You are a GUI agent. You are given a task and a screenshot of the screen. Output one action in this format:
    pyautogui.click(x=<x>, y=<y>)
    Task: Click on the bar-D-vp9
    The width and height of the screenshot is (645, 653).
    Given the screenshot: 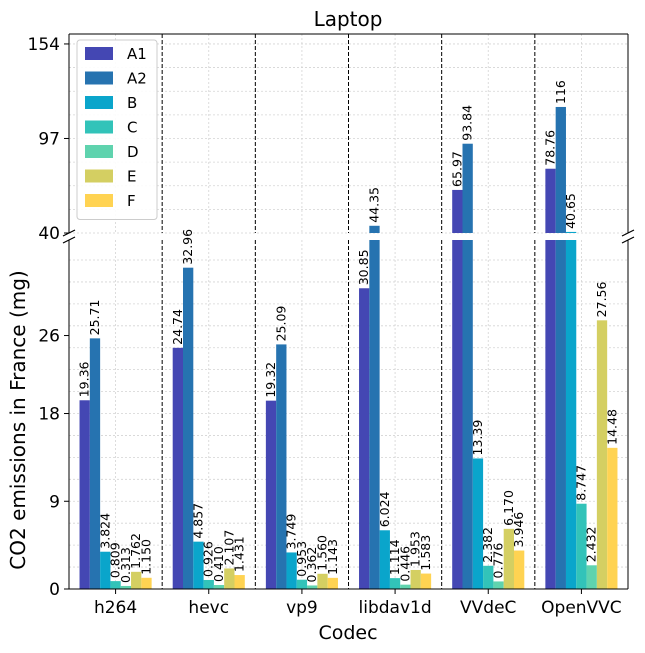 What is the action you would take?
    pyautogui.click(x=312, y=587)
    